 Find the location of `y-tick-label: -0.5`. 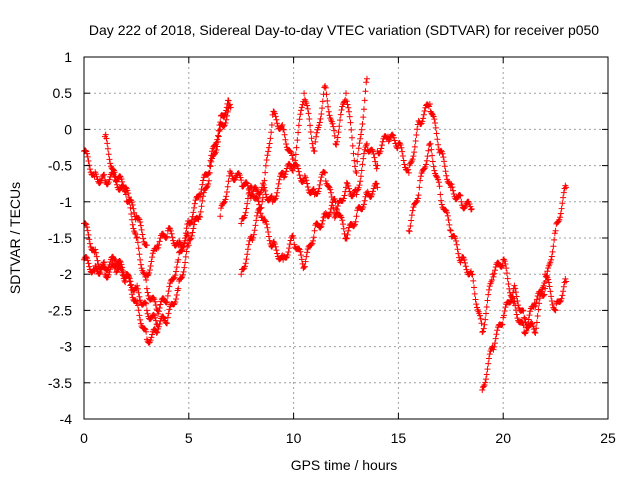

y-tick-label: -0.5 is located at coordinates (60, 166).